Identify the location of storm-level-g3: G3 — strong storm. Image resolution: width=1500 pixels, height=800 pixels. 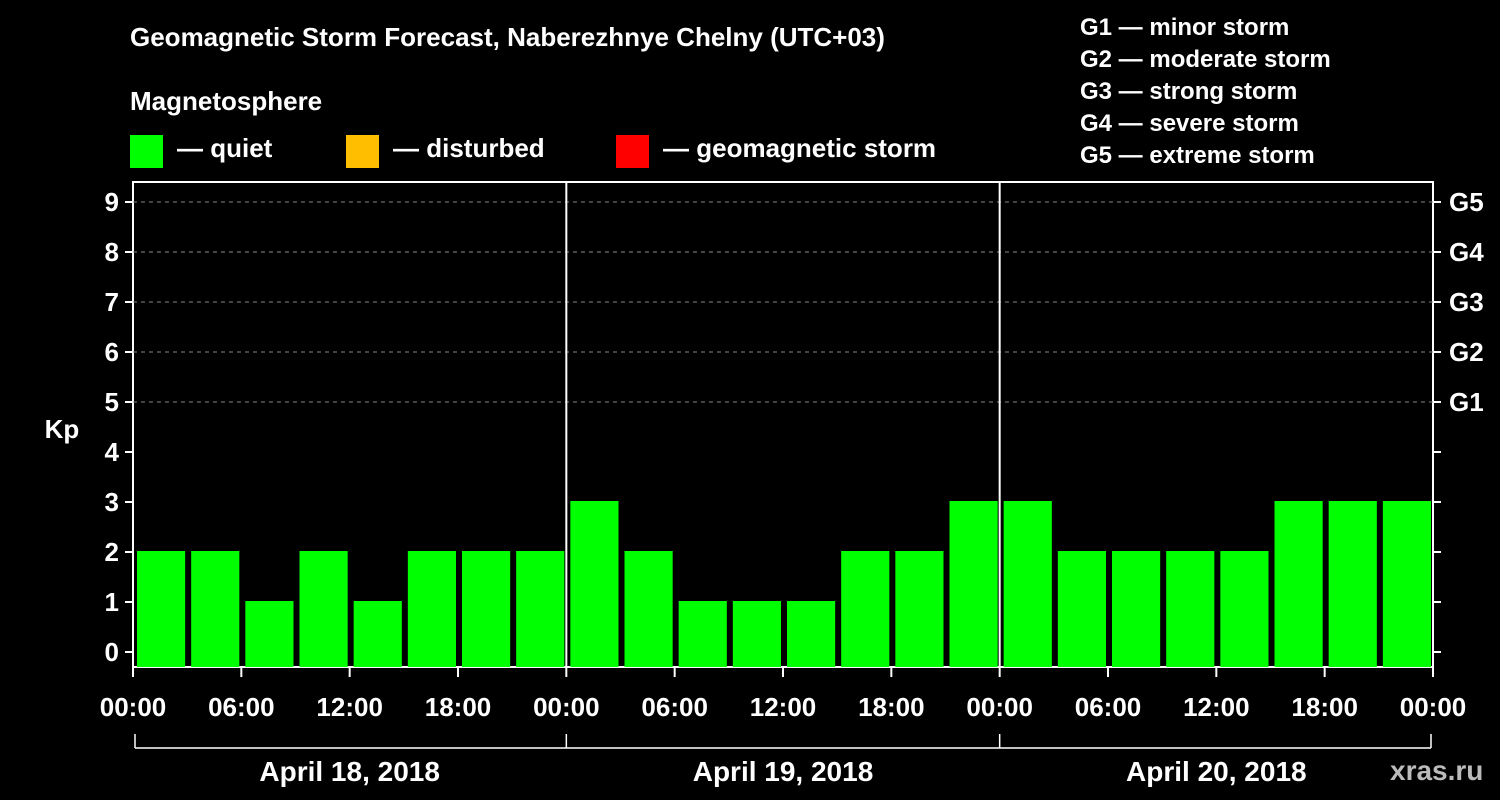
(1189, 91).